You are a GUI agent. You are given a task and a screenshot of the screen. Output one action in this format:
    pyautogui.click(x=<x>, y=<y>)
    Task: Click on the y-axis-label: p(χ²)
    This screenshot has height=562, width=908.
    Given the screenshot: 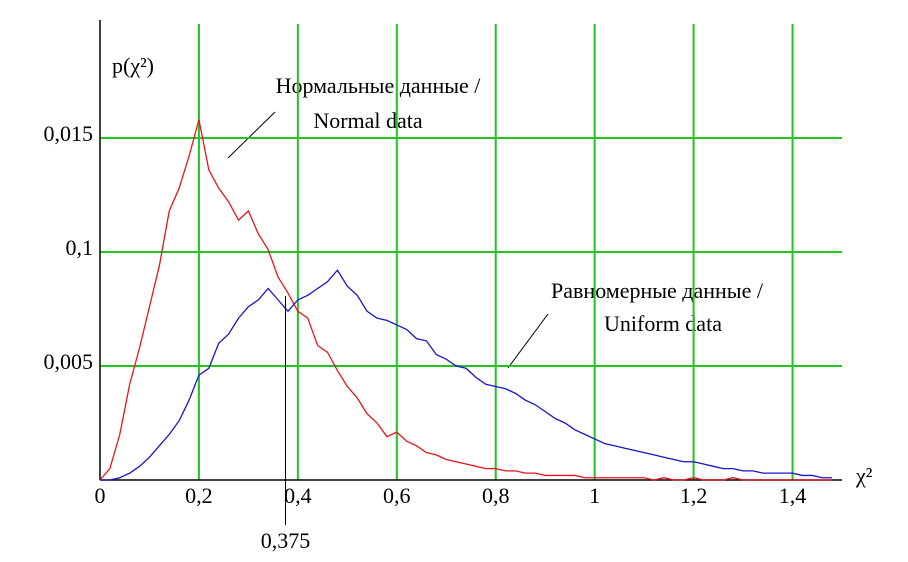 What is the action you would take?
    pyautogui.click(x=133, y=65)
    